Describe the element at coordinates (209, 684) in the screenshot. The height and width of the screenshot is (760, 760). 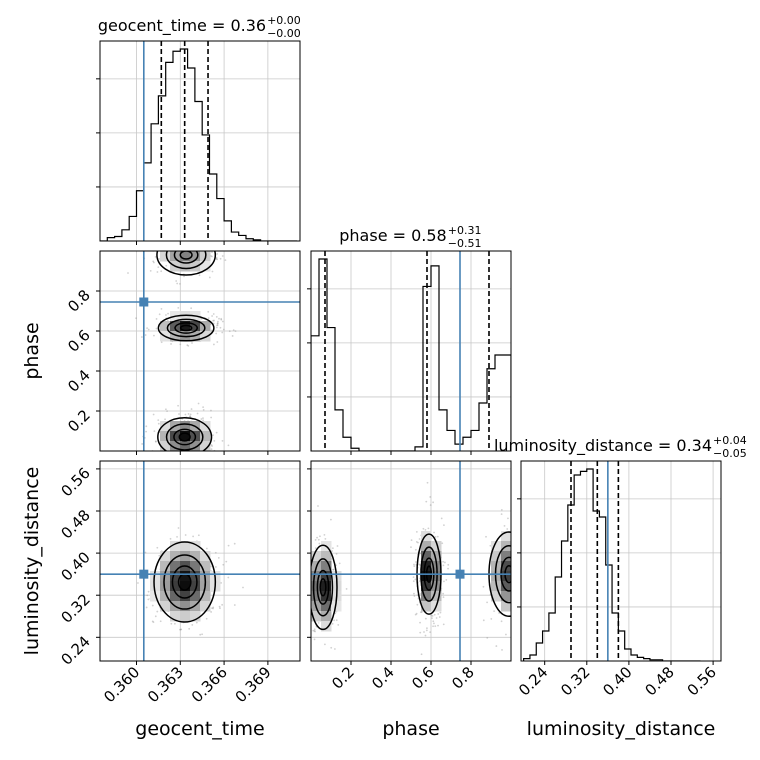
I see `x-tick-label: 0.366` at that location.